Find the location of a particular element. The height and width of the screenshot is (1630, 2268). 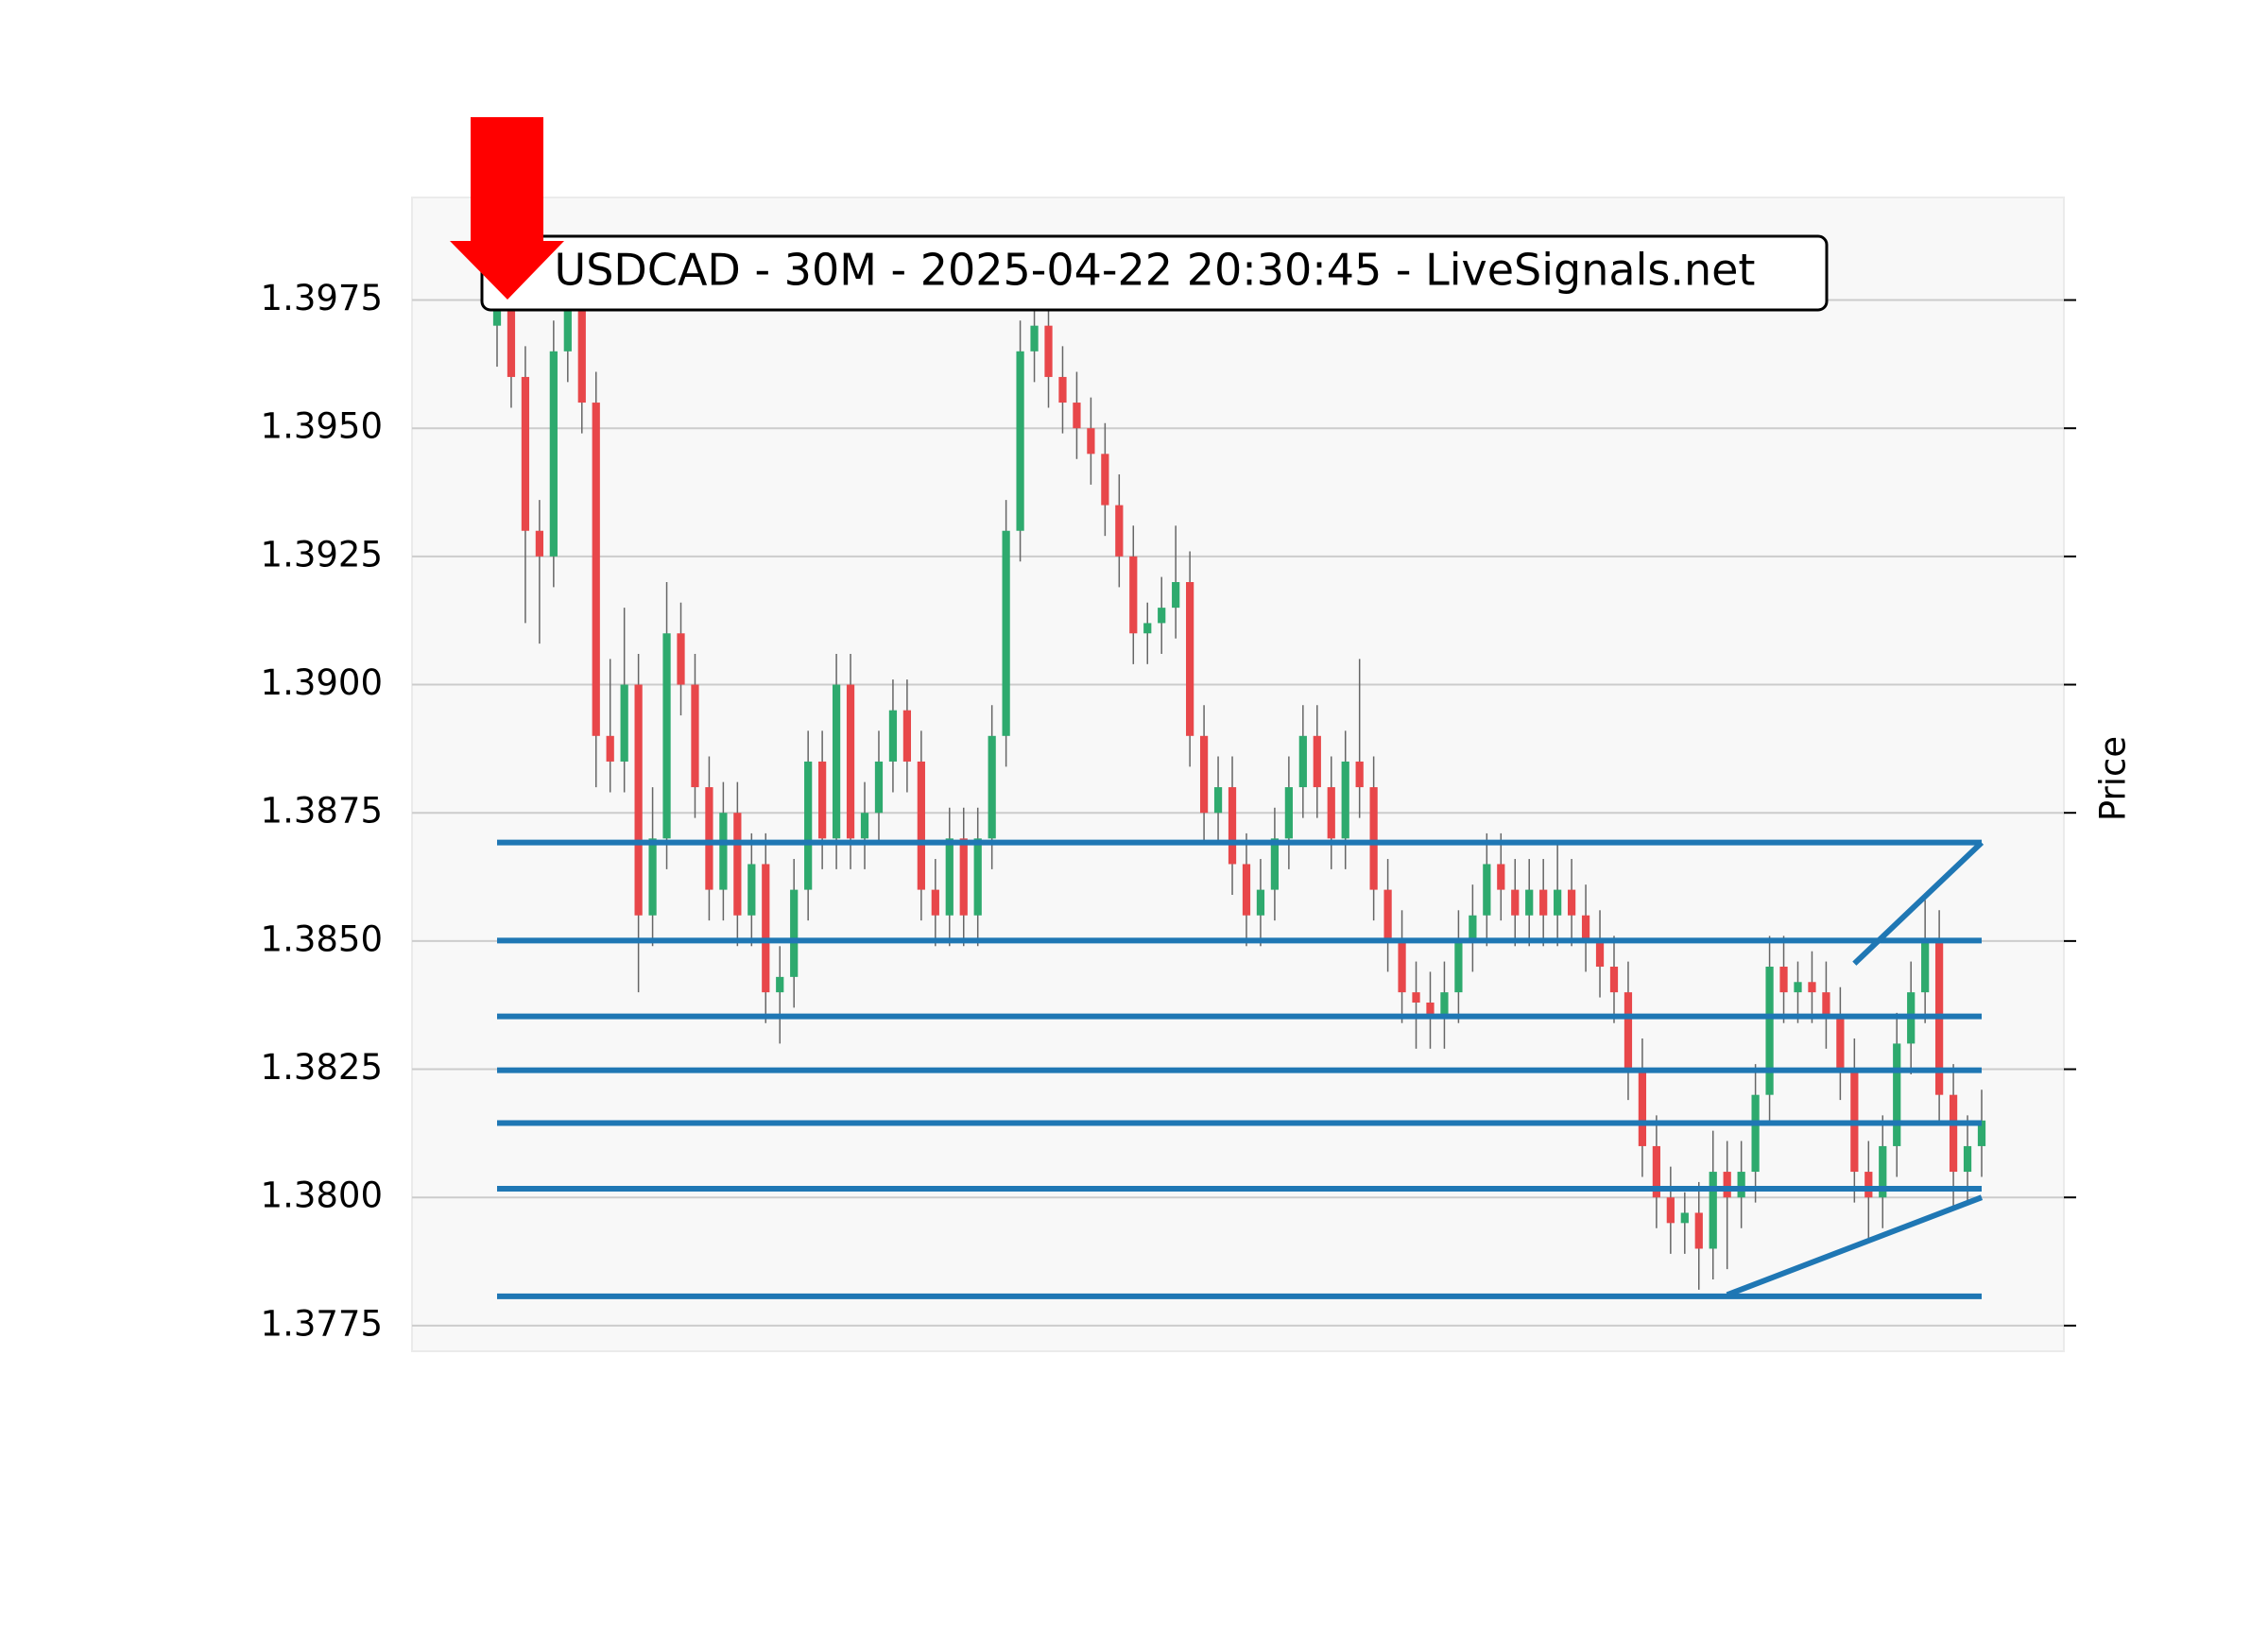

y-tick-label: 1.3900 is located at coordinates (322, 683).